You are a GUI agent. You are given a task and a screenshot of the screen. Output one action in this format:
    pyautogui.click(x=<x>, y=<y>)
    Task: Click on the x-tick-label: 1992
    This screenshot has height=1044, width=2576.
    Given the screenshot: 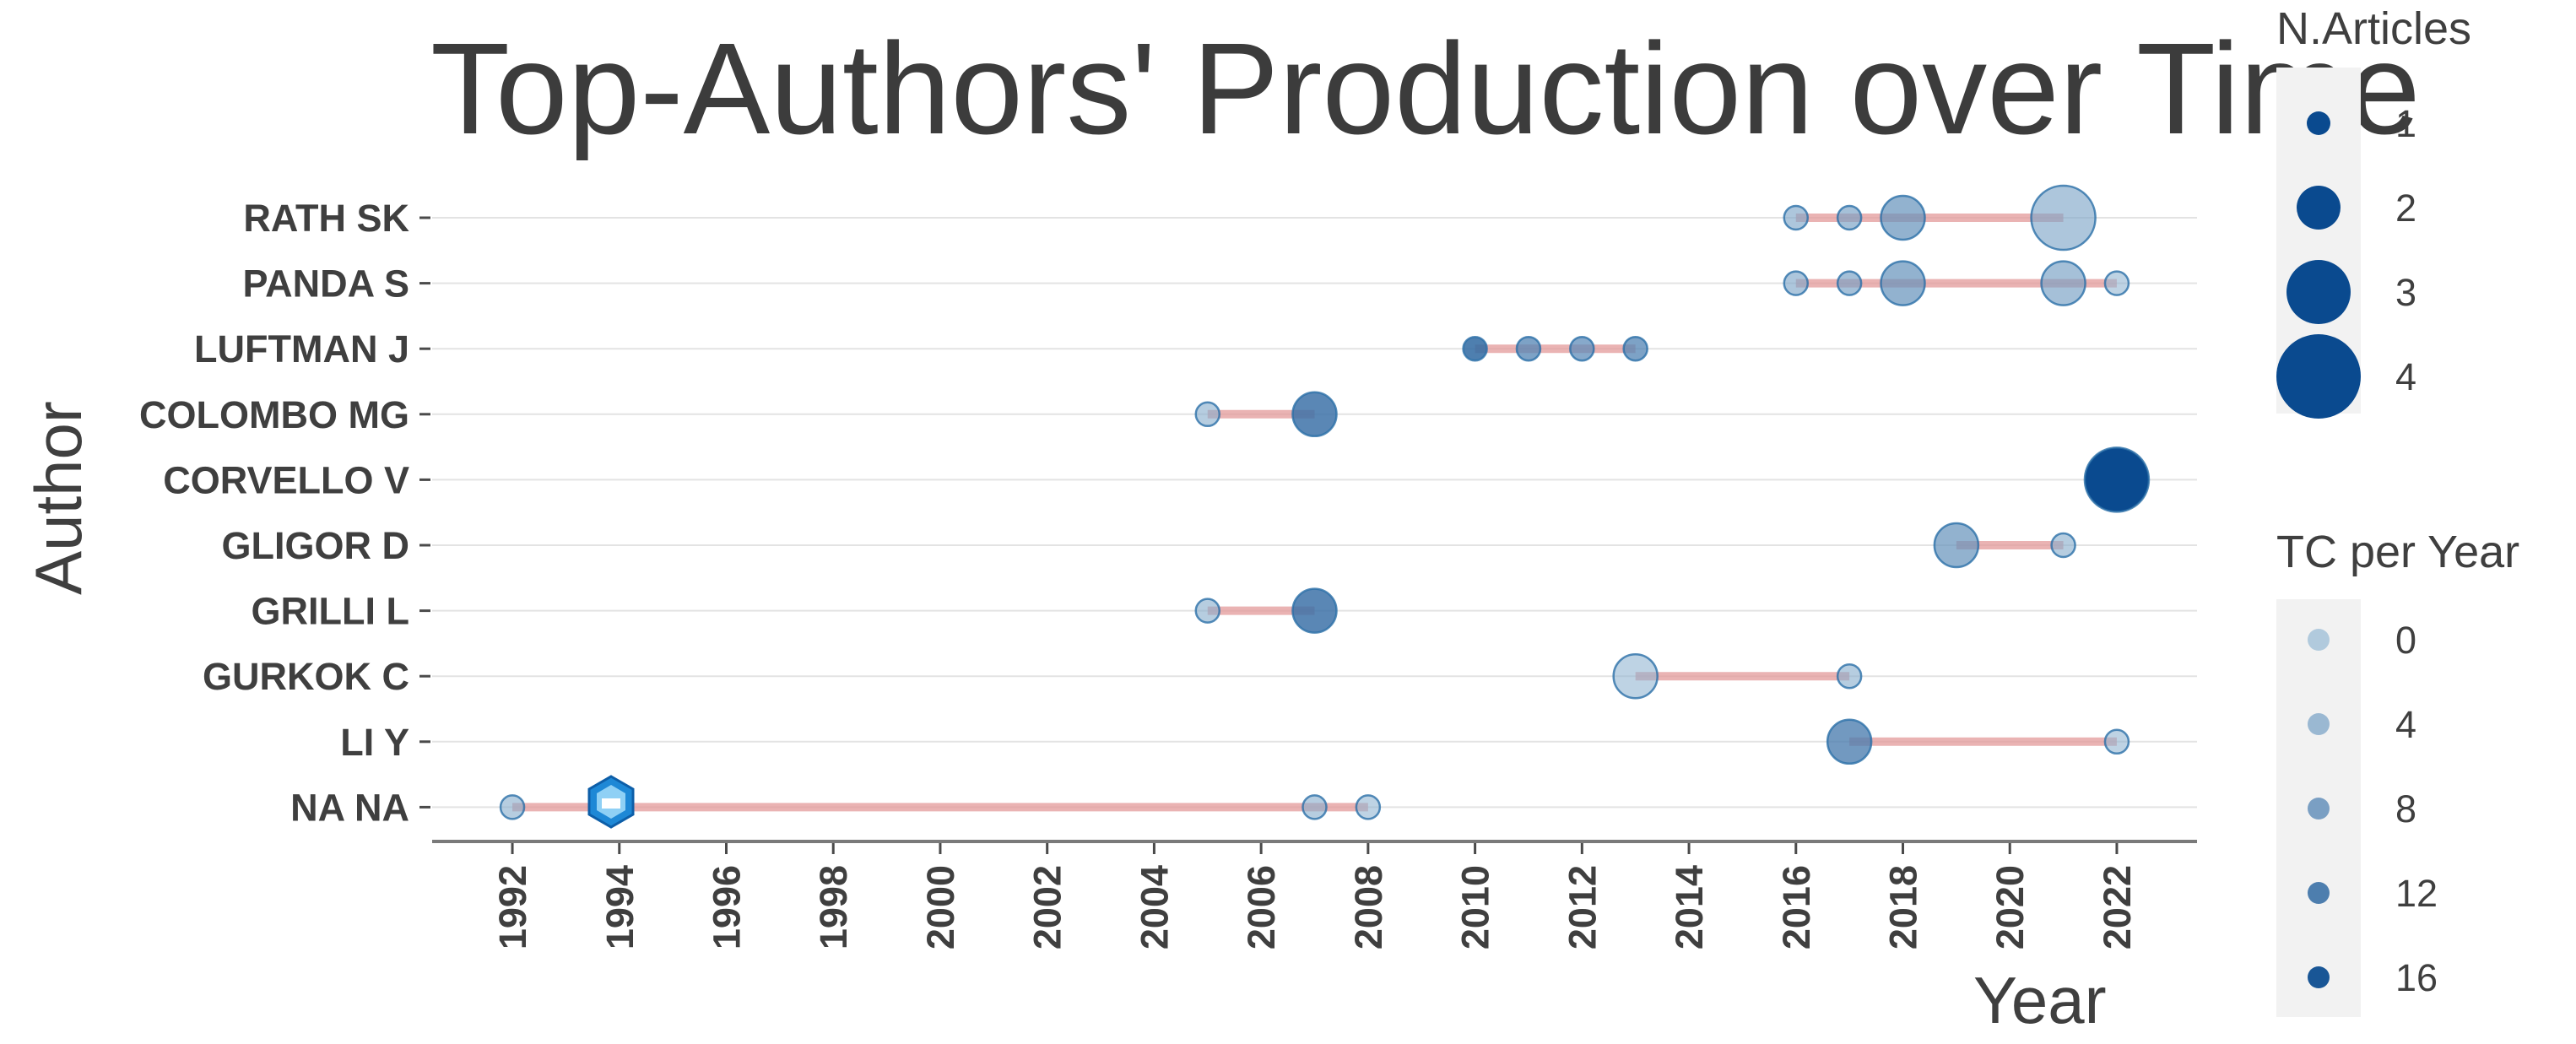 What is the action you would take?
    pyautogui.click(x=512, y=907)
    